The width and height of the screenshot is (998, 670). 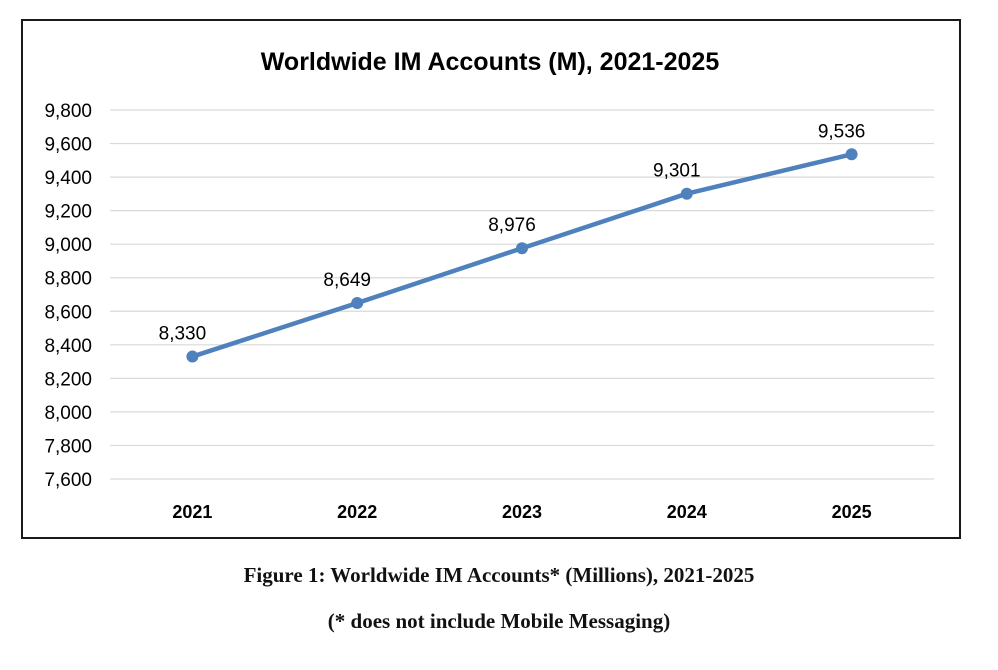 What do you see at coordinates (68, 279) in the screenshot?
I see `y-tick-label: 8,800` at bounding box center [68, 279].